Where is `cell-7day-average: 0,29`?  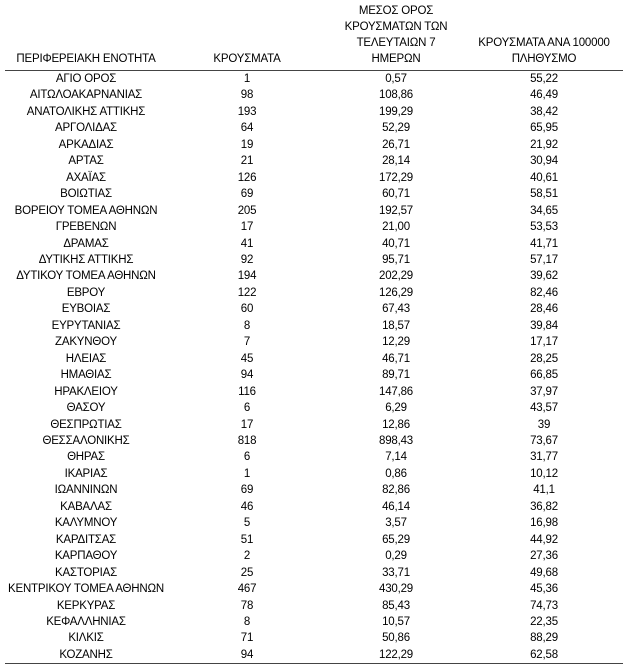 cell-7day-average: 0,29 is located at coordinates (396, 556).